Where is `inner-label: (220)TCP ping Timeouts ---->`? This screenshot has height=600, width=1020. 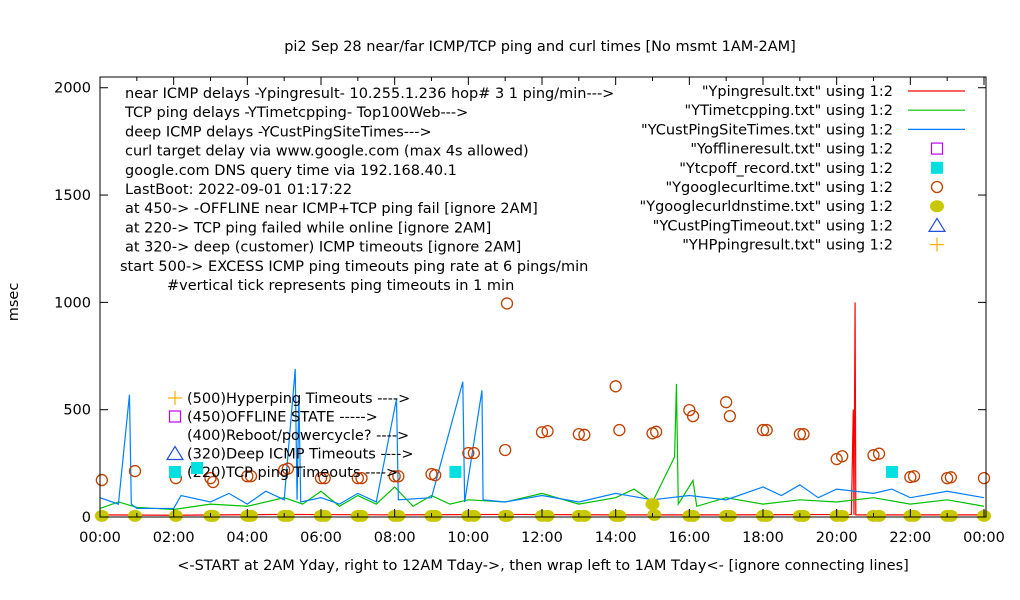 inner-label: (220)TCP ping Timeouts ----> is located at coordinates (292, 473).